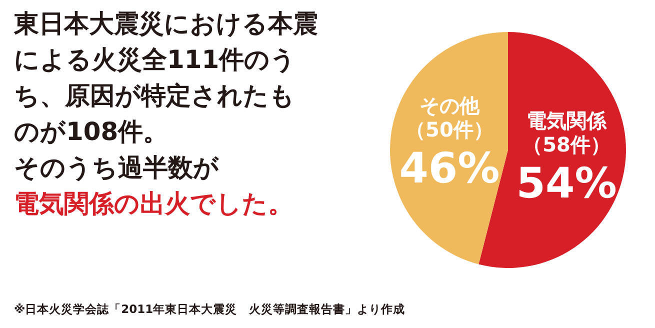 The height and width of the screenshot is (328, 655). What do you see at coordinates (566, 183) in the screenshot?
I see `value-label: 54%` at bounding box center [566, 183].